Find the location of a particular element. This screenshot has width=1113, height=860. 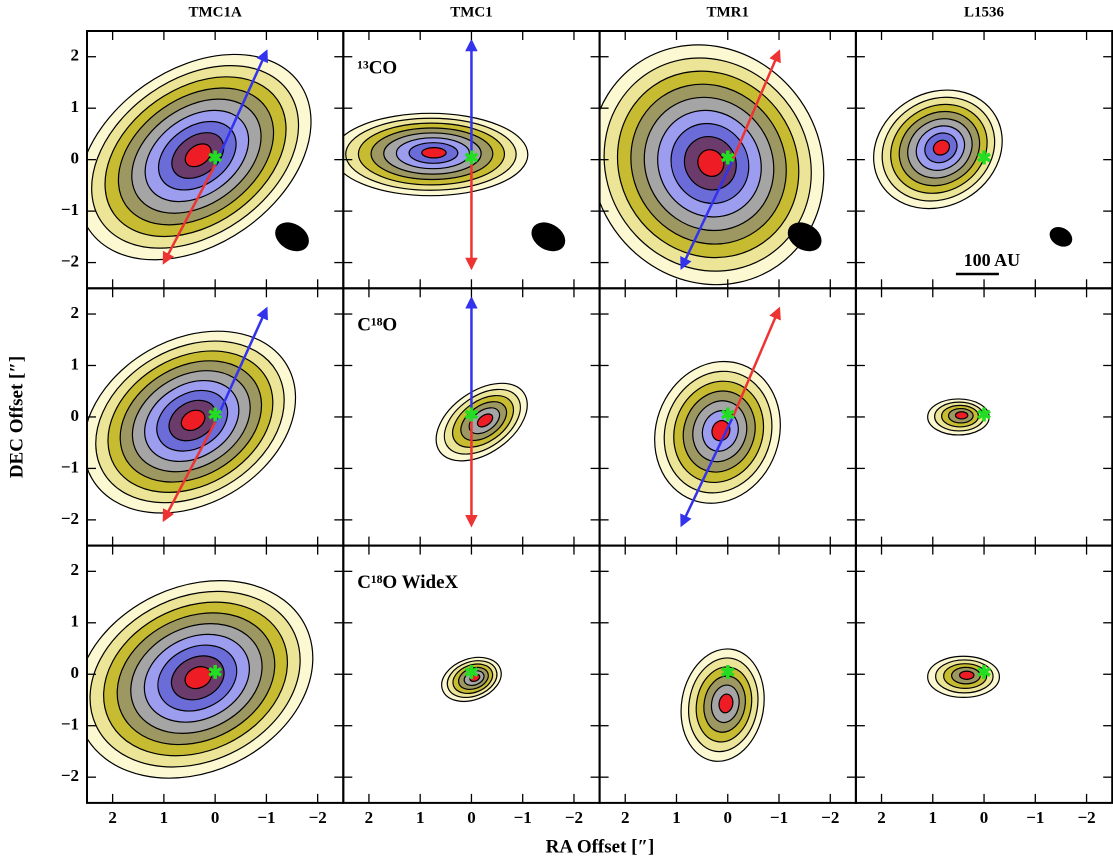

x-axis-label: RA Offset [″] is located at coordinates (600, 846).